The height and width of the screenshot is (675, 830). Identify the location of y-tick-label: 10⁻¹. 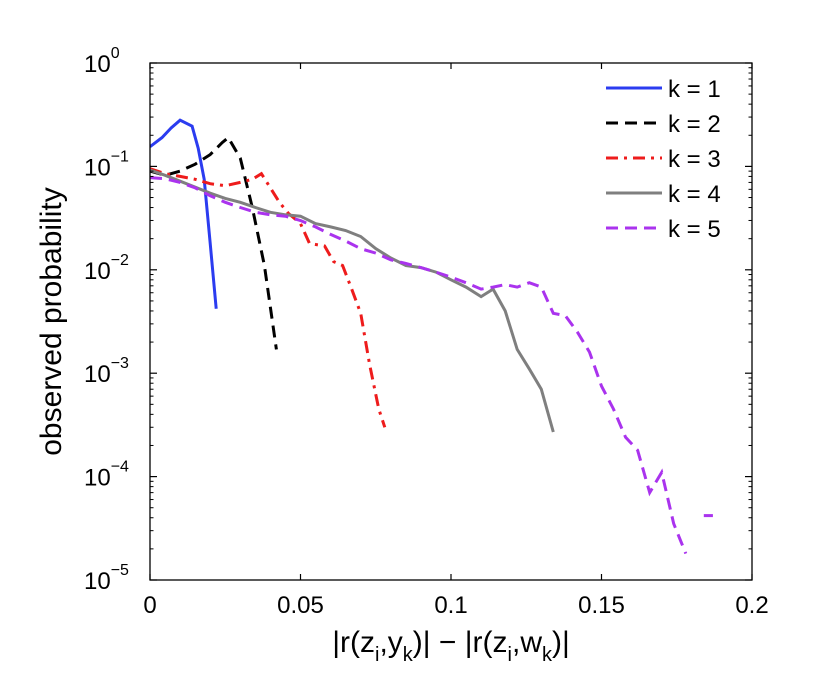
(106, 164).